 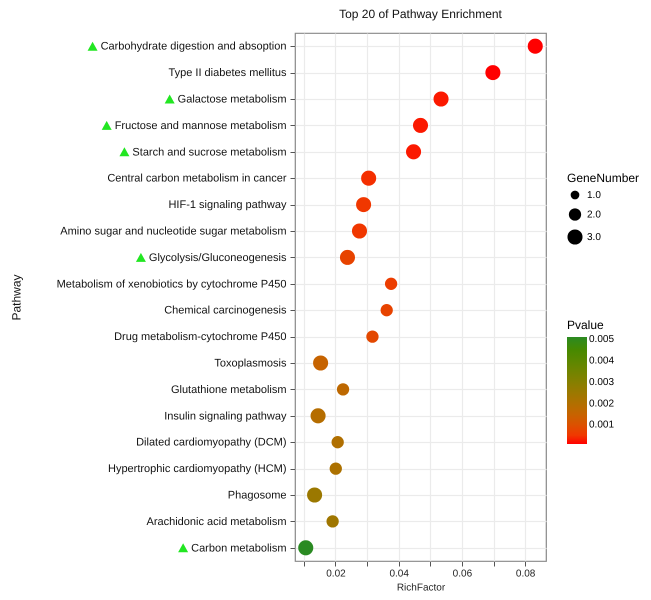 What do you see at coordinates (225, 416) in the screenshot?
I see `y-tick-label: Insulin signaling pathway` at bounding box center [225, 416].